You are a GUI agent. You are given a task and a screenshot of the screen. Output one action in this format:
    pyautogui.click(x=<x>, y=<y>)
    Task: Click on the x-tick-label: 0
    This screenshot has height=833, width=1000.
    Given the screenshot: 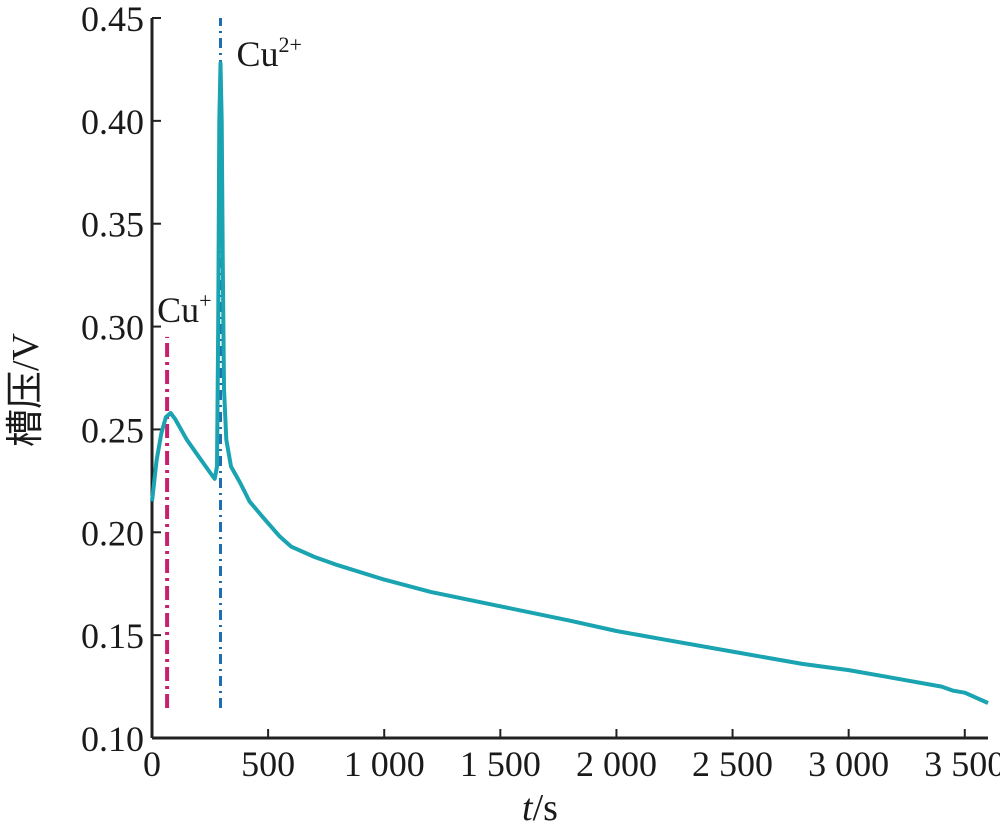 What is the action you would take?
    pyautogui.click(x=152, y=764)
    